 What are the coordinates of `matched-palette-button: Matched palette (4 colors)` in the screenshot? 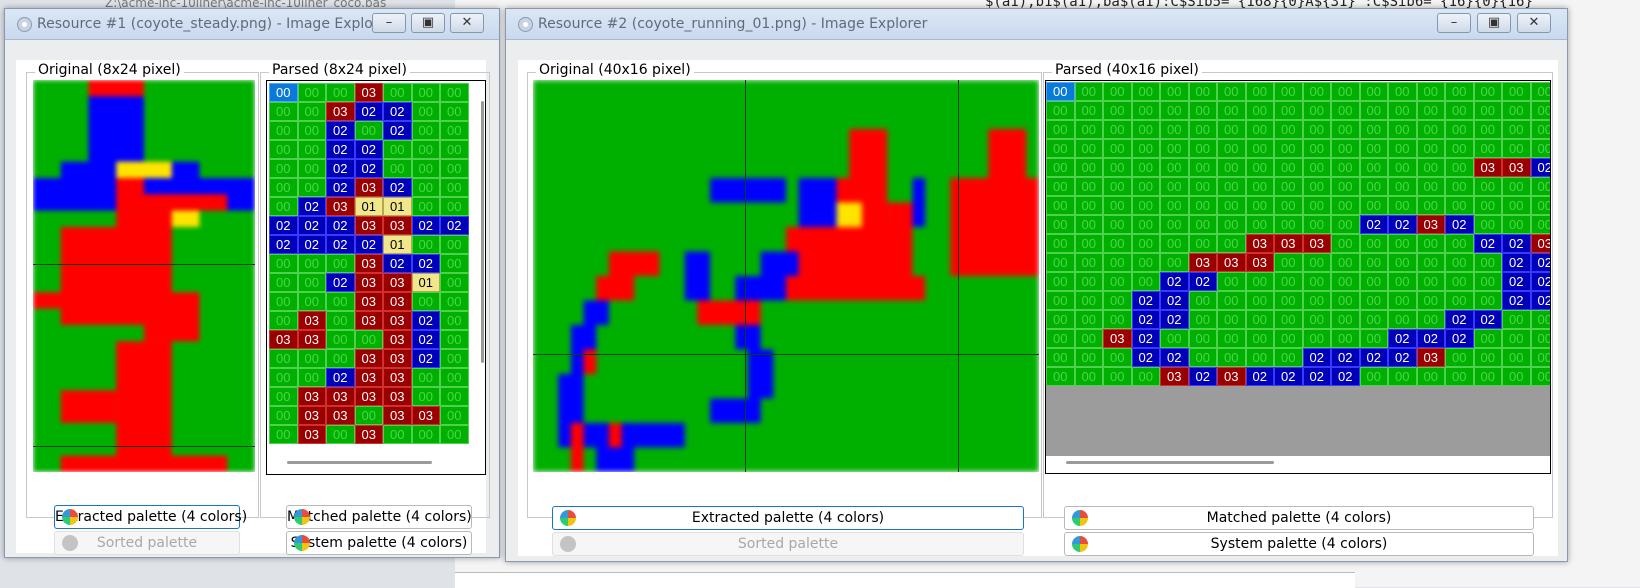 It's located at (379, 517).